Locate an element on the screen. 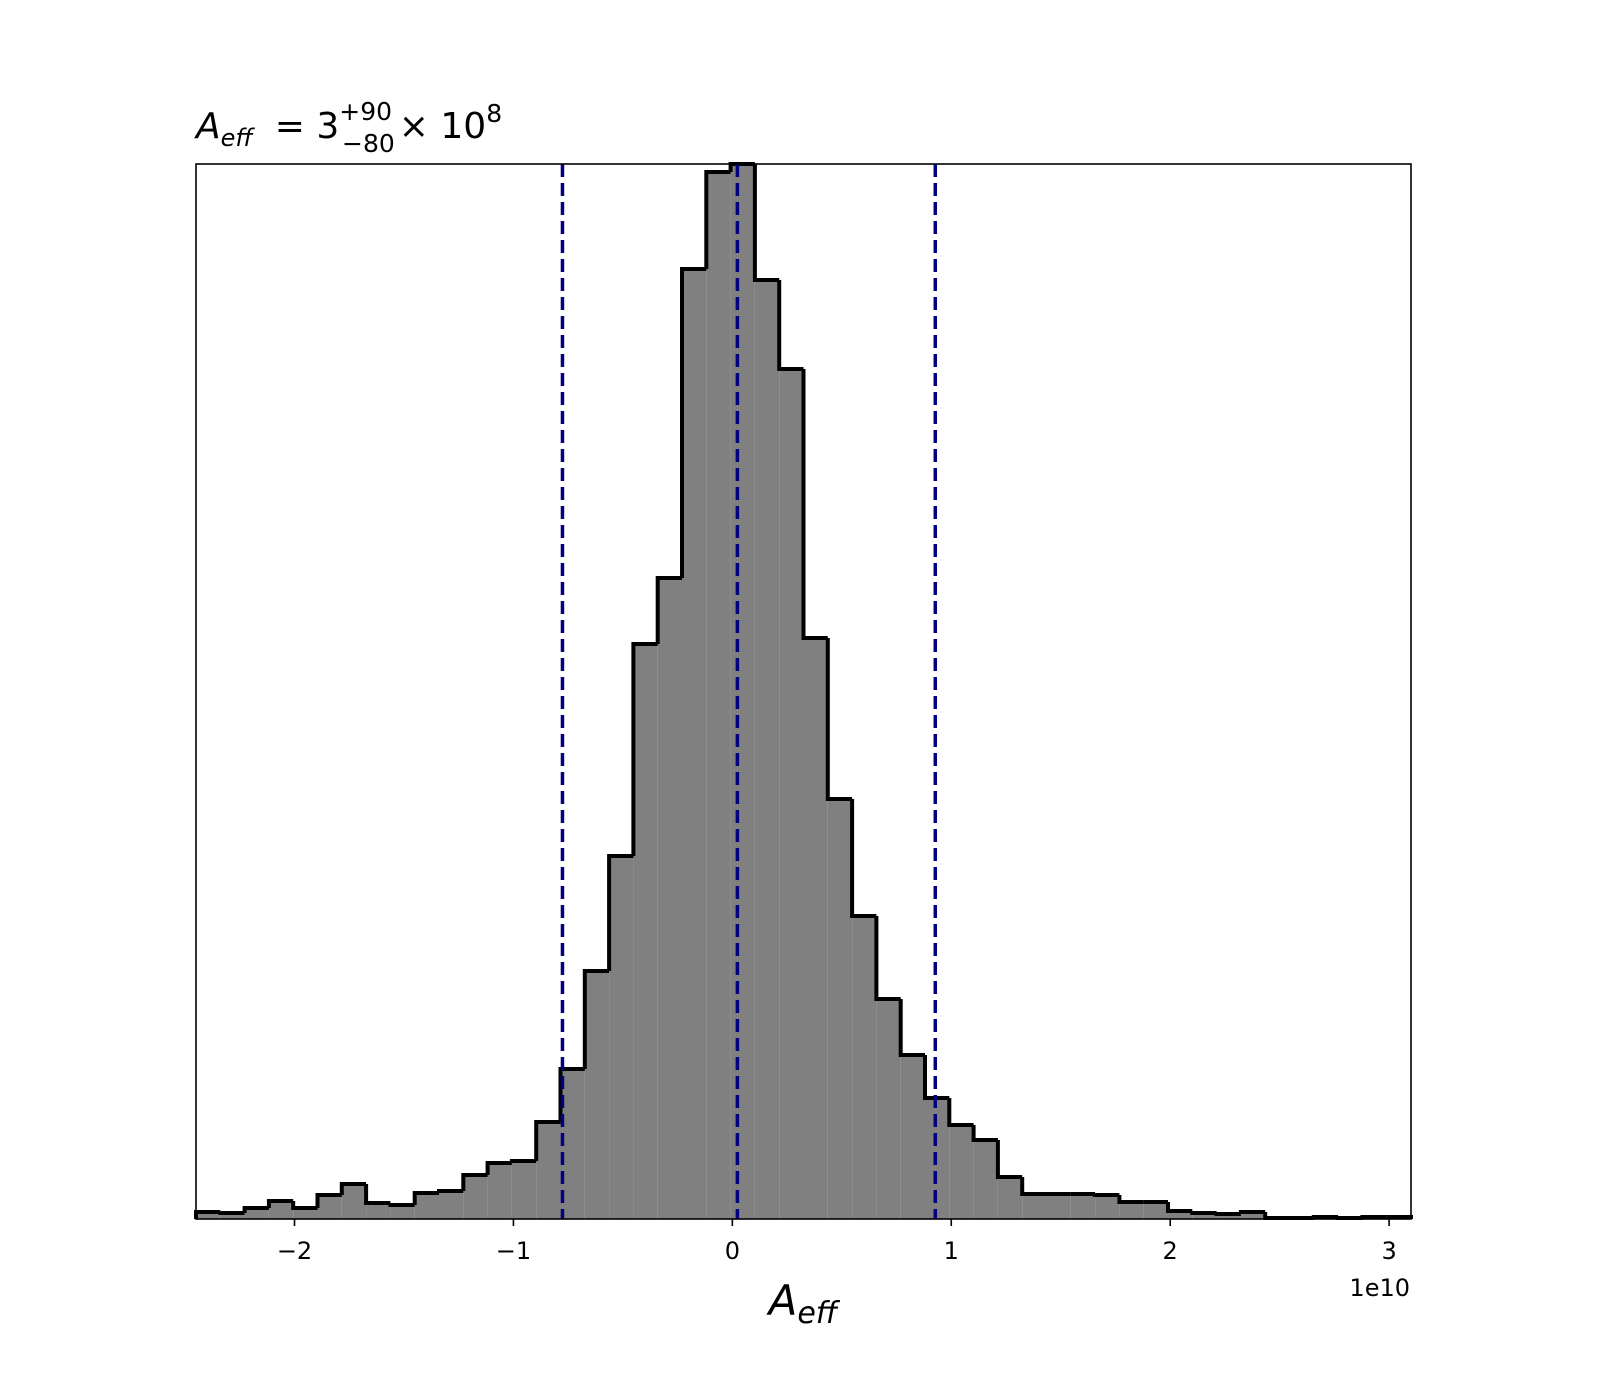 This screenshot has width=1600, height=1400. title-multiplier: × 10 is located at coordinates (442, 126).